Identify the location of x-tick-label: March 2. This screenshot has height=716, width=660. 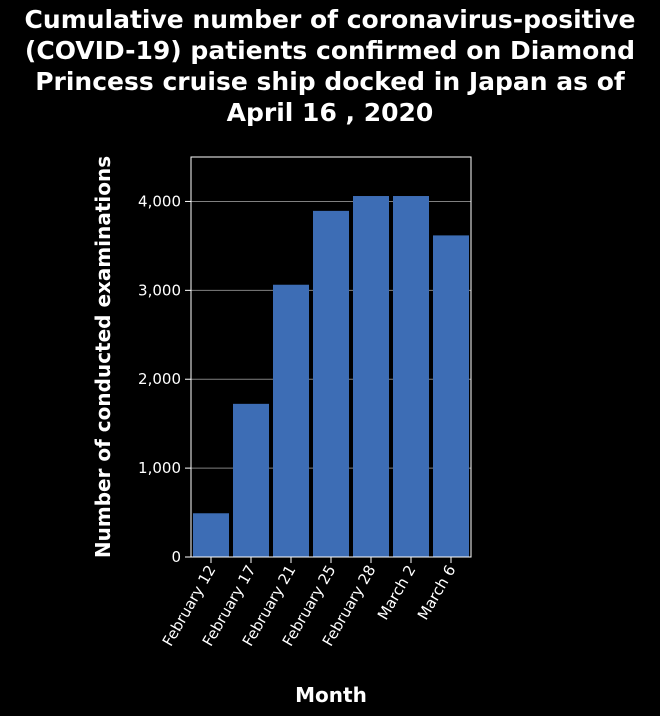
(397, 592).